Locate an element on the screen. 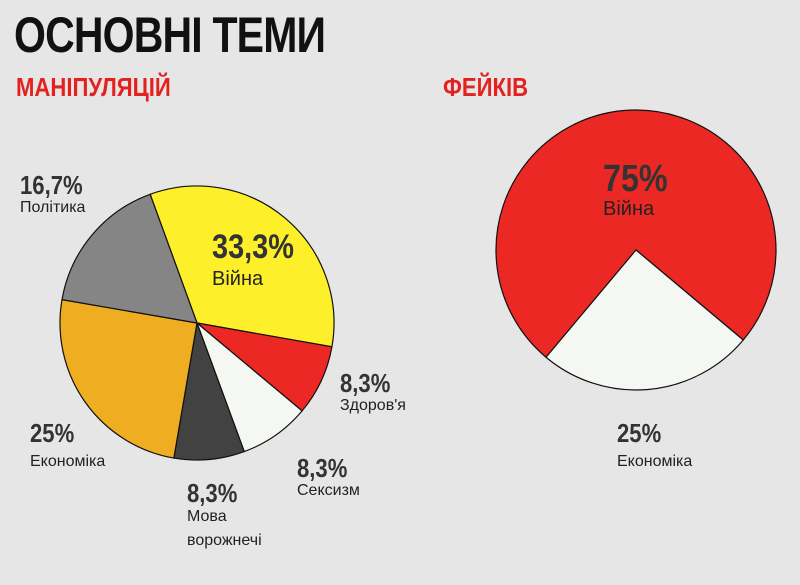  category-label: Сексизм is located at coordinates (328, 490).